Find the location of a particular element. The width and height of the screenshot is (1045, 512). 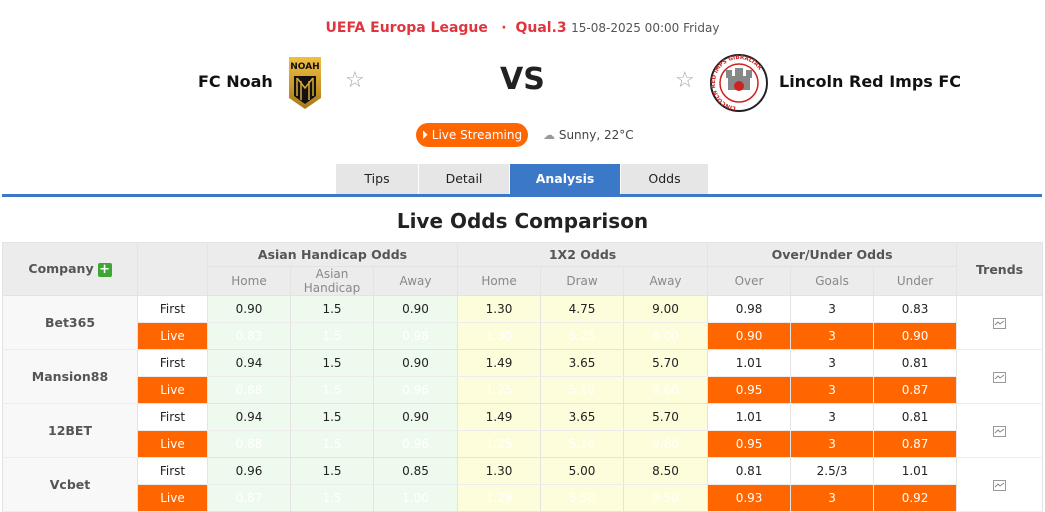

1x2-header: 1X2 Odds is located at coordinates (583, 254).